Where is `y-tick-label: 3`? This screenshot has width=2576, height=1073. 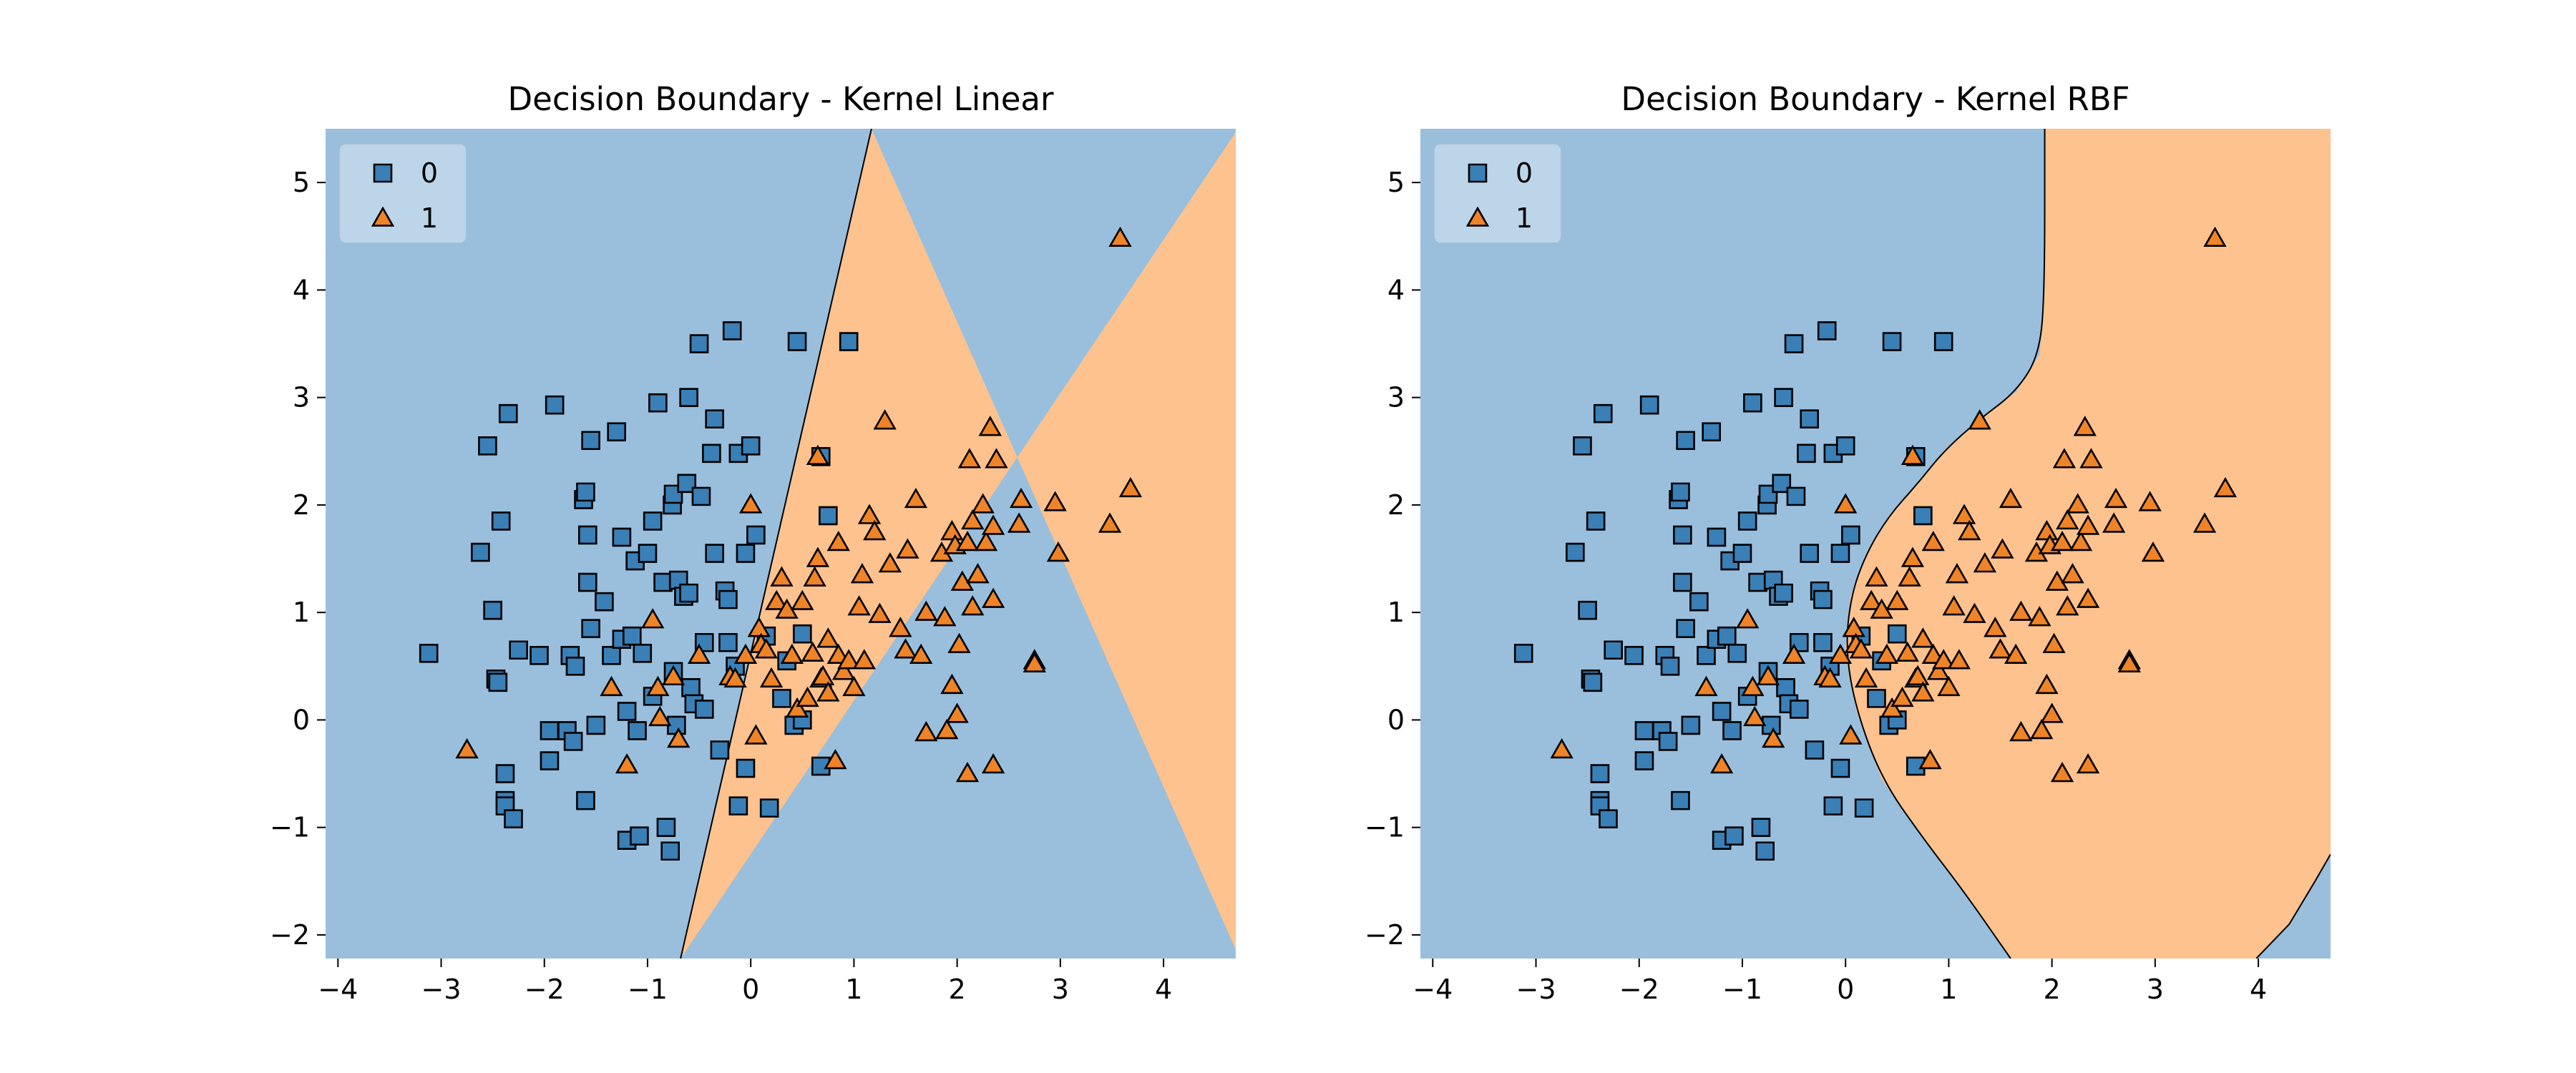
y-tick-label: 3 is located at coordinates (1396, 397).